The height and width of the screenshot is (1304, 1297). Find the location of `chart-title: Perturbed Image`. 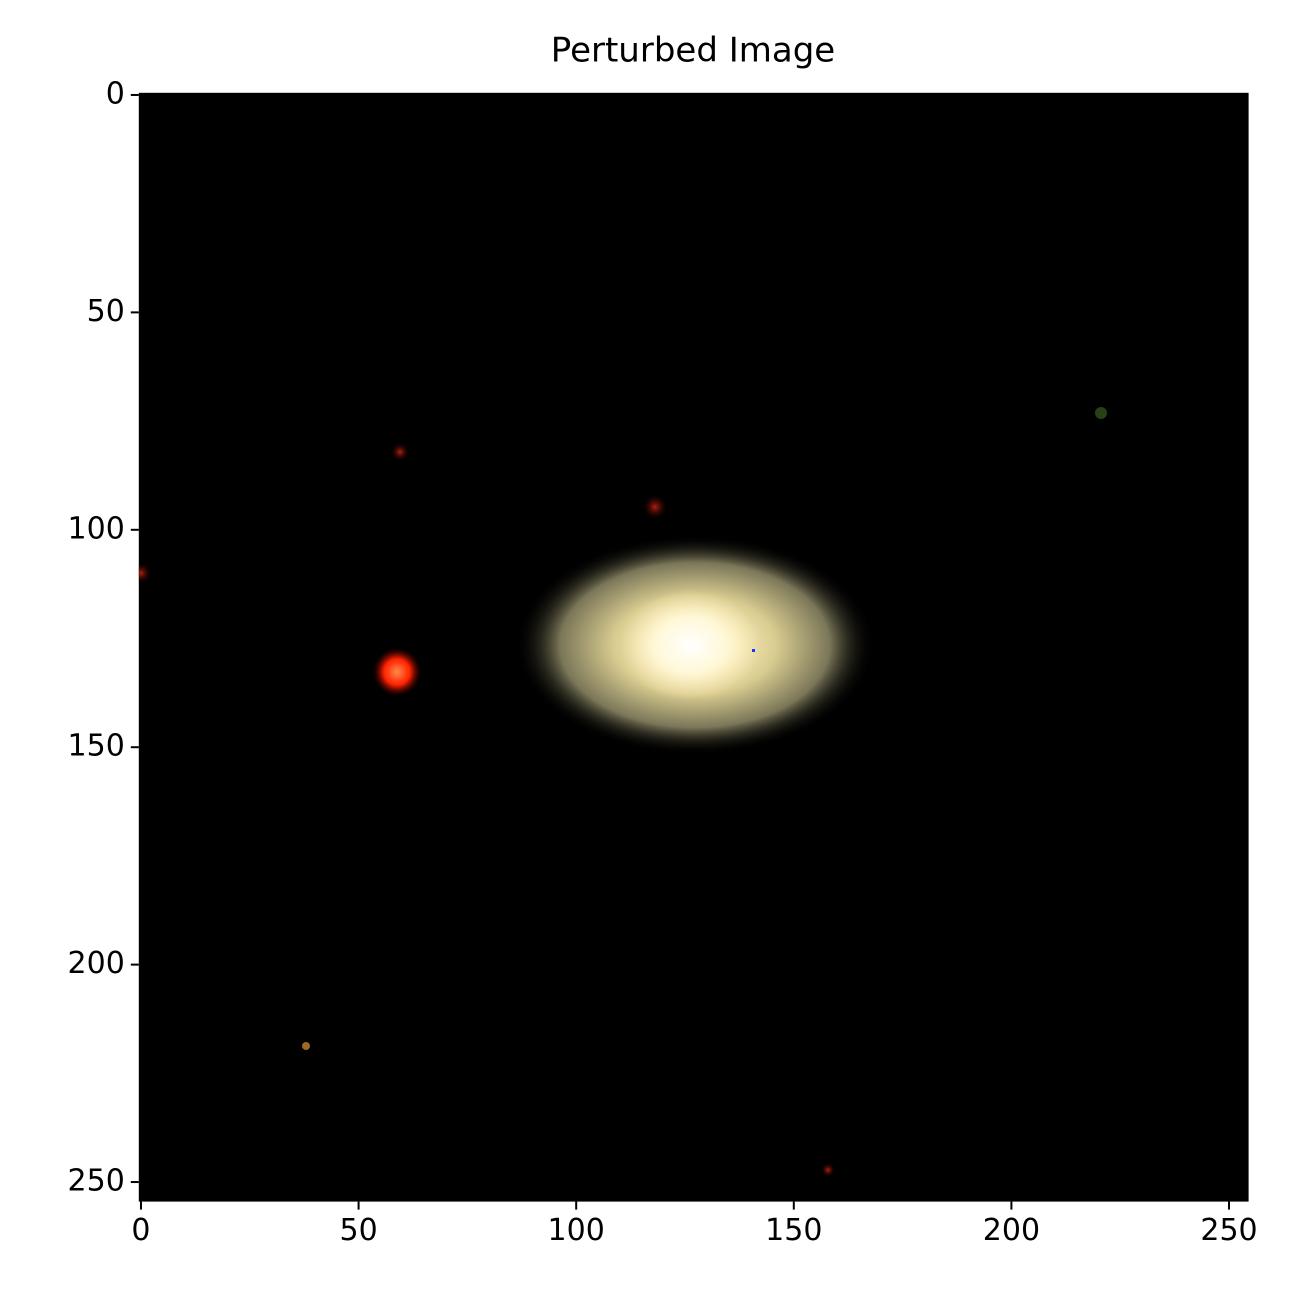

chart-title: Perturbed Image is located at coordinates (693, 51).